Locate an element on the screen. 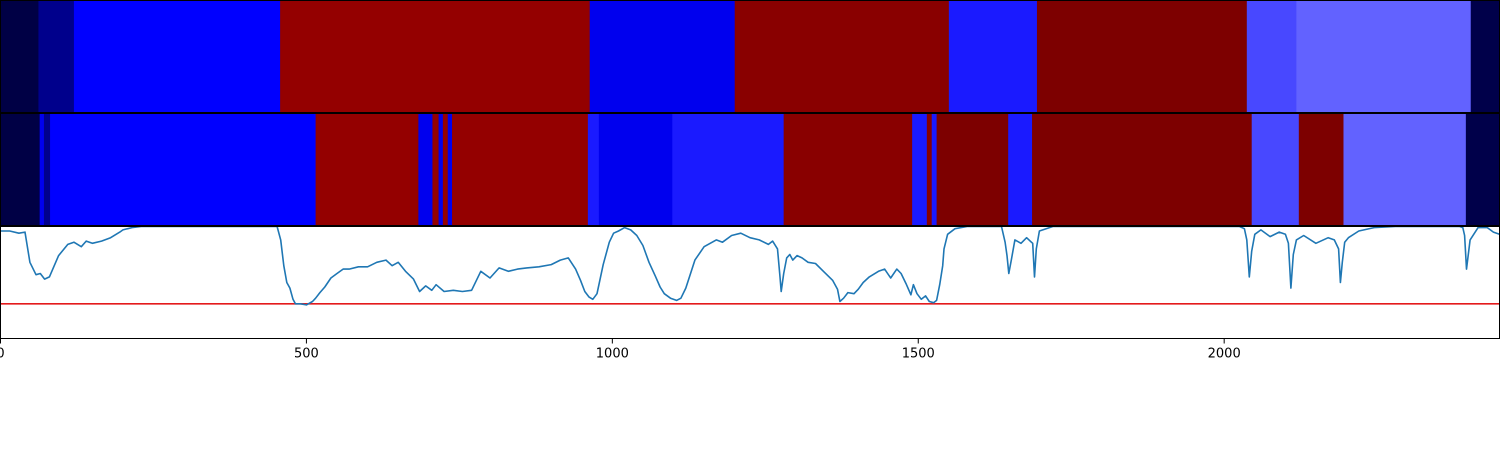 Image resolution: width=1500 pixels, height=450 pixels. x-tick-label: 500 is located at coordinates (306, 354).